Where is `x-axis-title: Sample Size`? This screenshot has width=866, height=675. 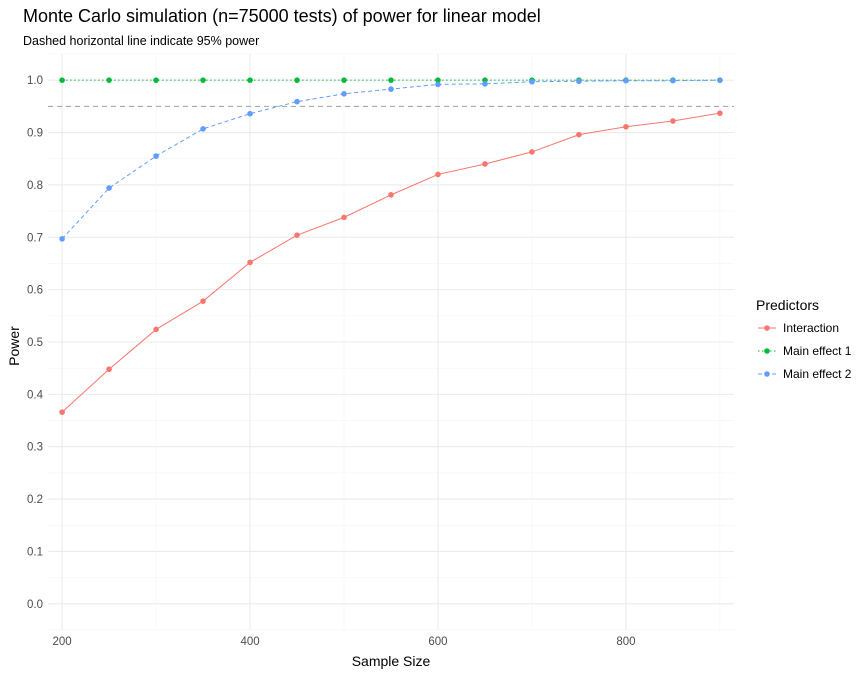
x-axis-title: Sample Size is located at coordinates (391, 661).